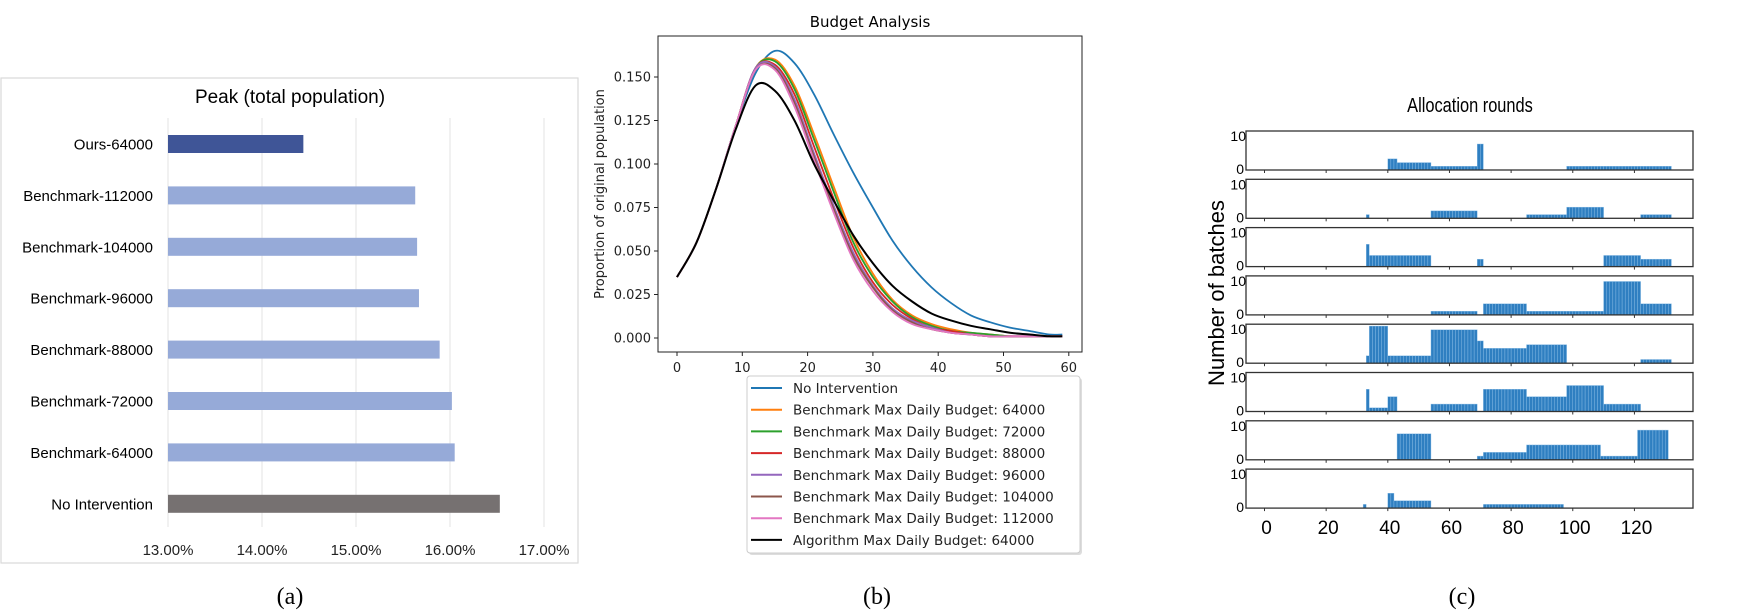 This screenshot has width=1755, height=611. What do you see at coordinates (632, 78) in the screenshot?
I see `y-tick-label: 0.150` at bounding box center [632, 78].